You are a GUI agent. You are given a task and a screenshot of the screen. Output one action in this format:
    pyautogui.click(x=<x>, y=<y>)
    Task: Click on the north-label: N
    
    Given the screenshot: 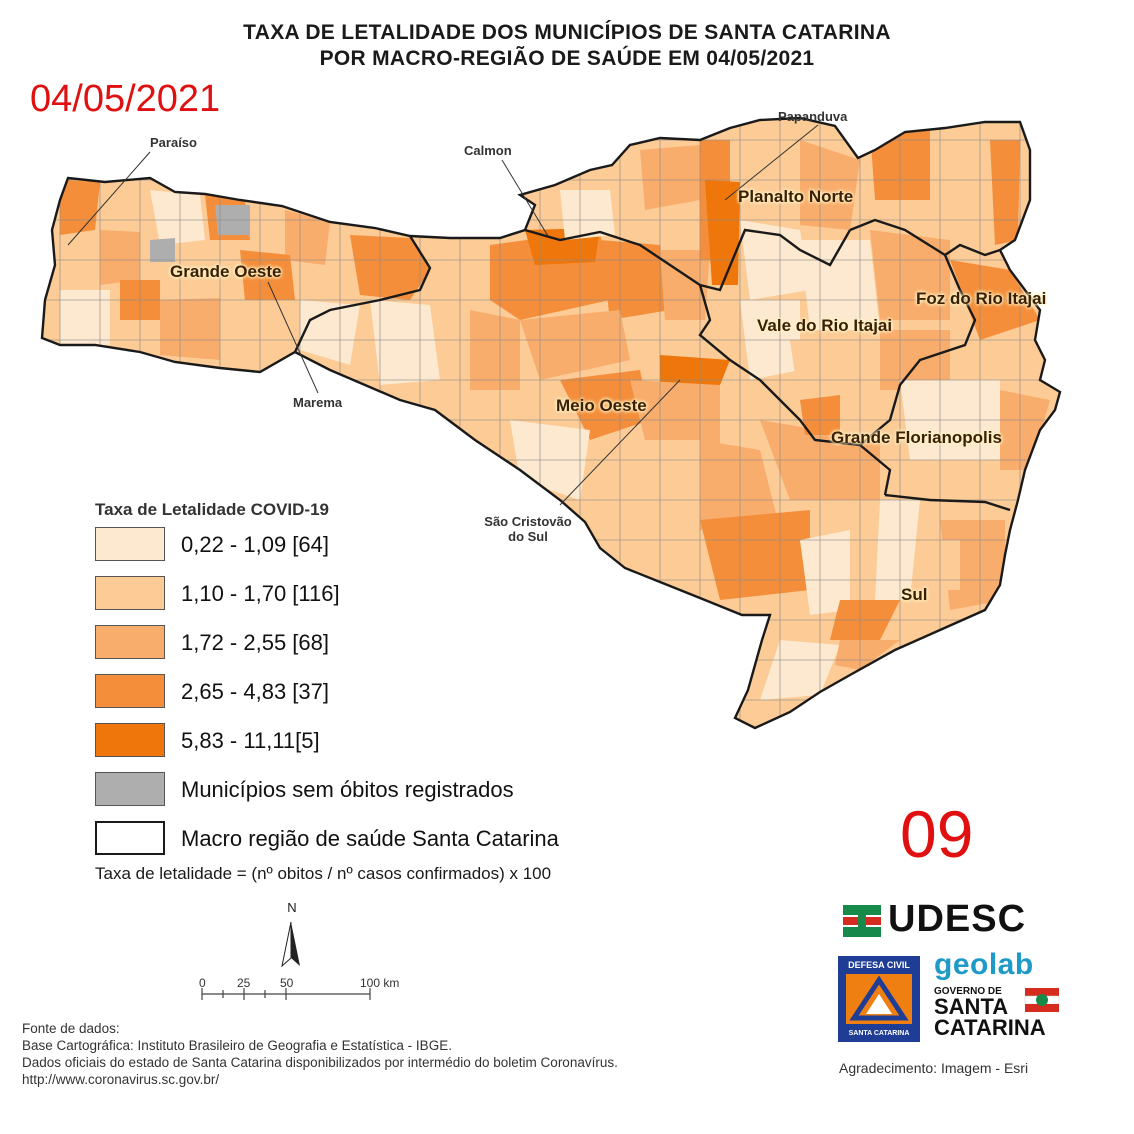 What is the action you would take?
    pyautogui.click(x=292, y=907)
    